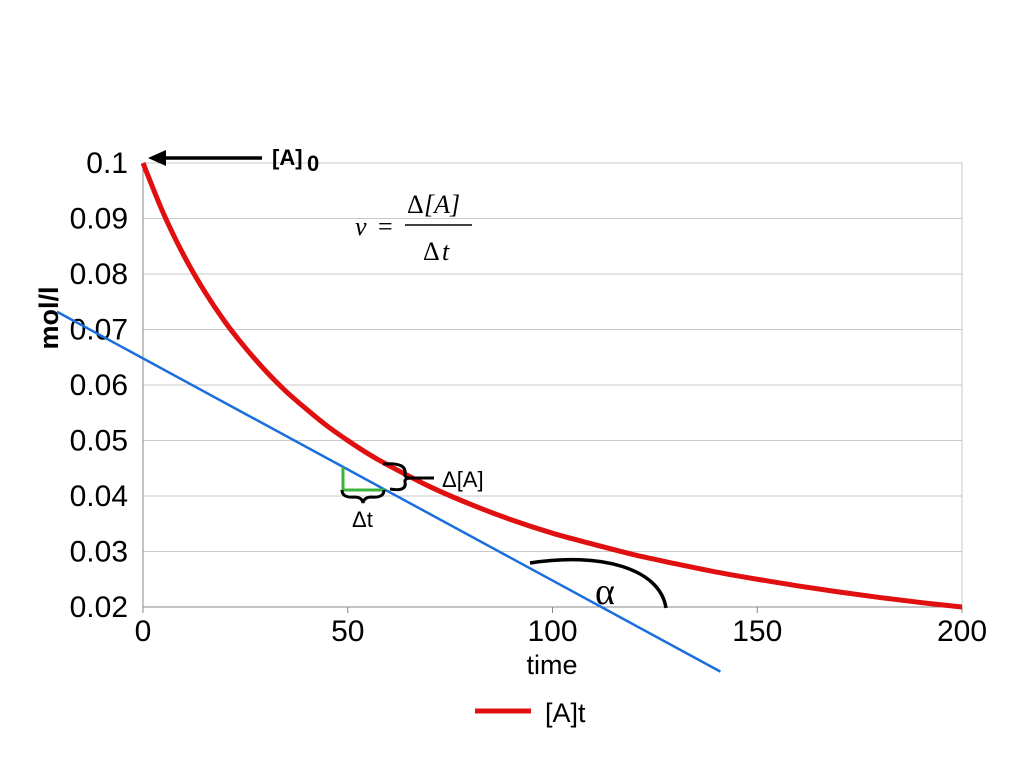  What do you see at coordinates (757, 631) in the screenshot?
I see `x-tick-label: 150` at bounding box center [757, 631].